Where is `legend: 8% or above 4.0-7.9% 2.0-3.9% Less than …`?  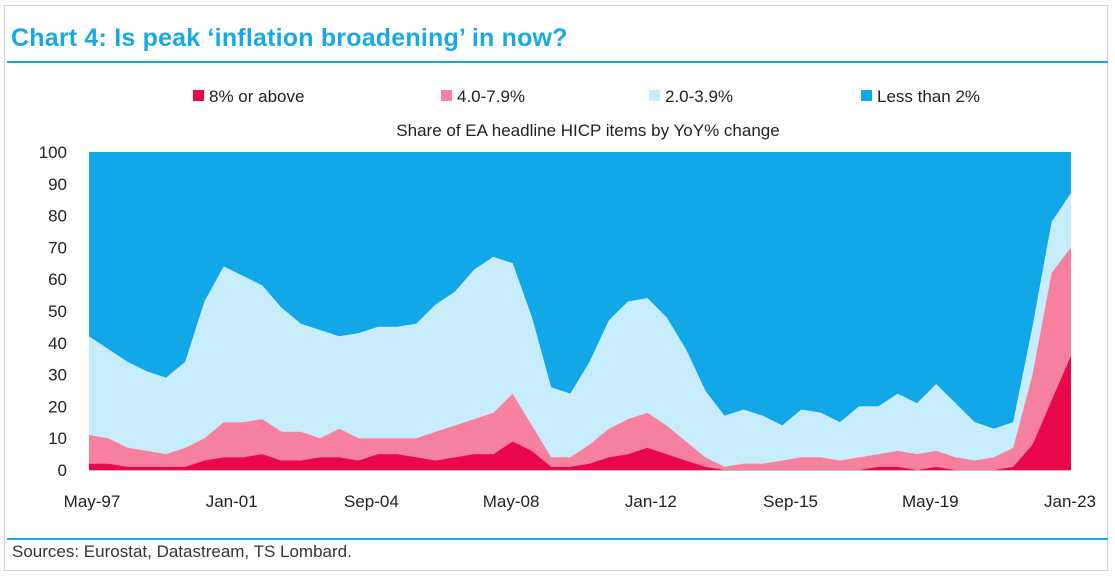 legend: 8% or above 4.0-7.9% 2.0-3.9% Less than … is located at coordinates (586, 96).